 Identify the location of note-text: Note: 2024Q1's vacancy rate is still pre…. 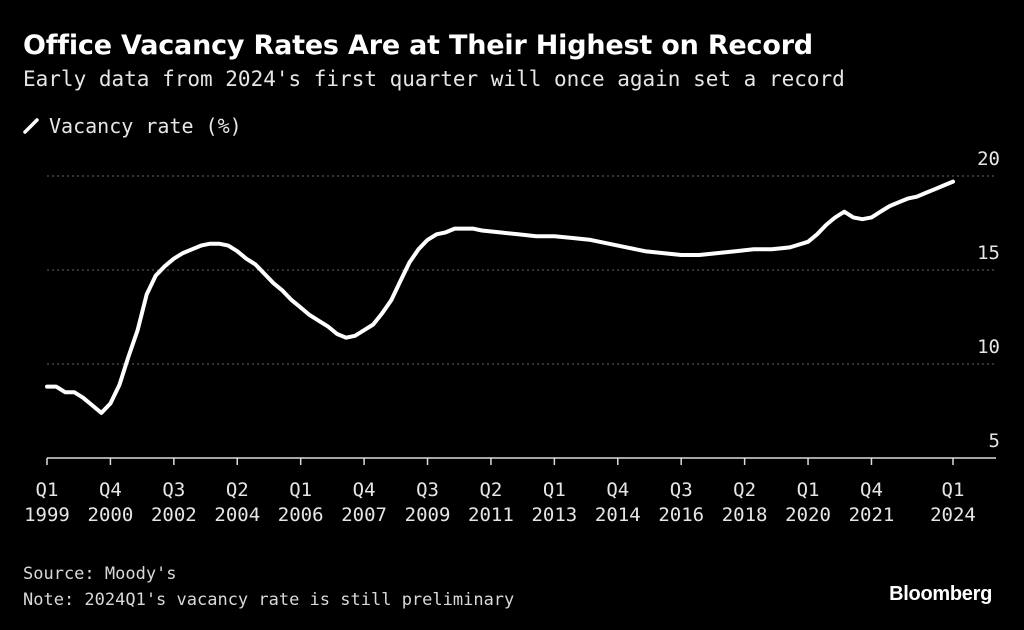
(269, 600).